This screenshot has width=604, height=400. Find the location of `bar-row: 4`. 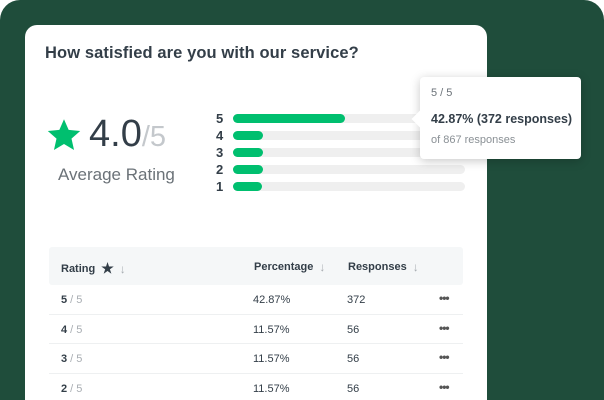

bar-row: 4 is located at coordinates (346, 136).